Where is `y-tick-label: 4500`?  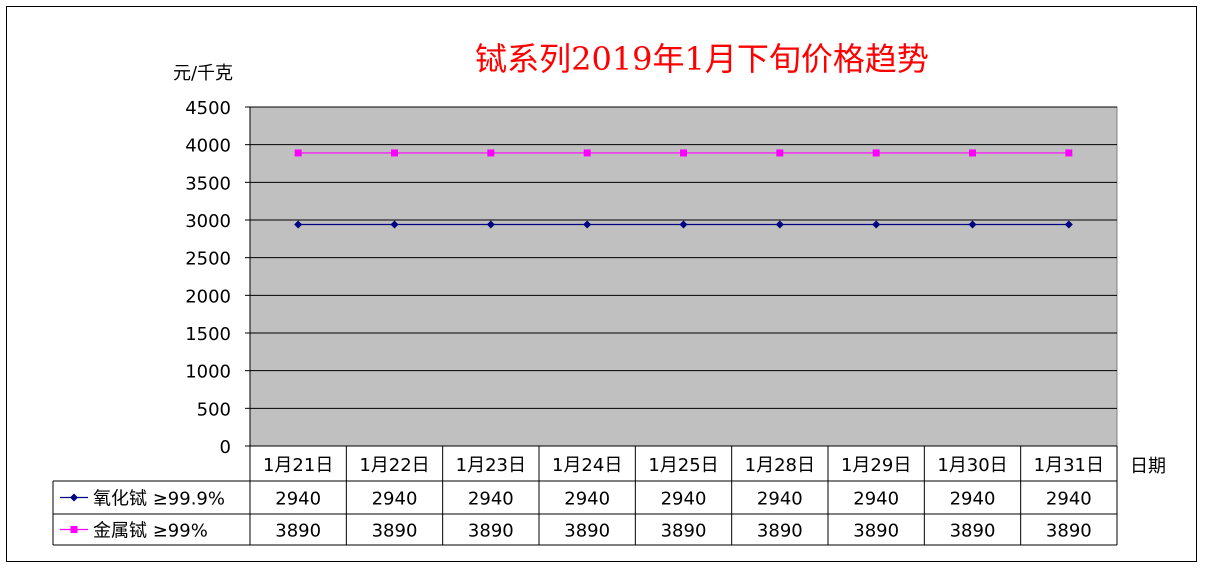
y-tick-label: 4500 is located at coordinates (208, 108).